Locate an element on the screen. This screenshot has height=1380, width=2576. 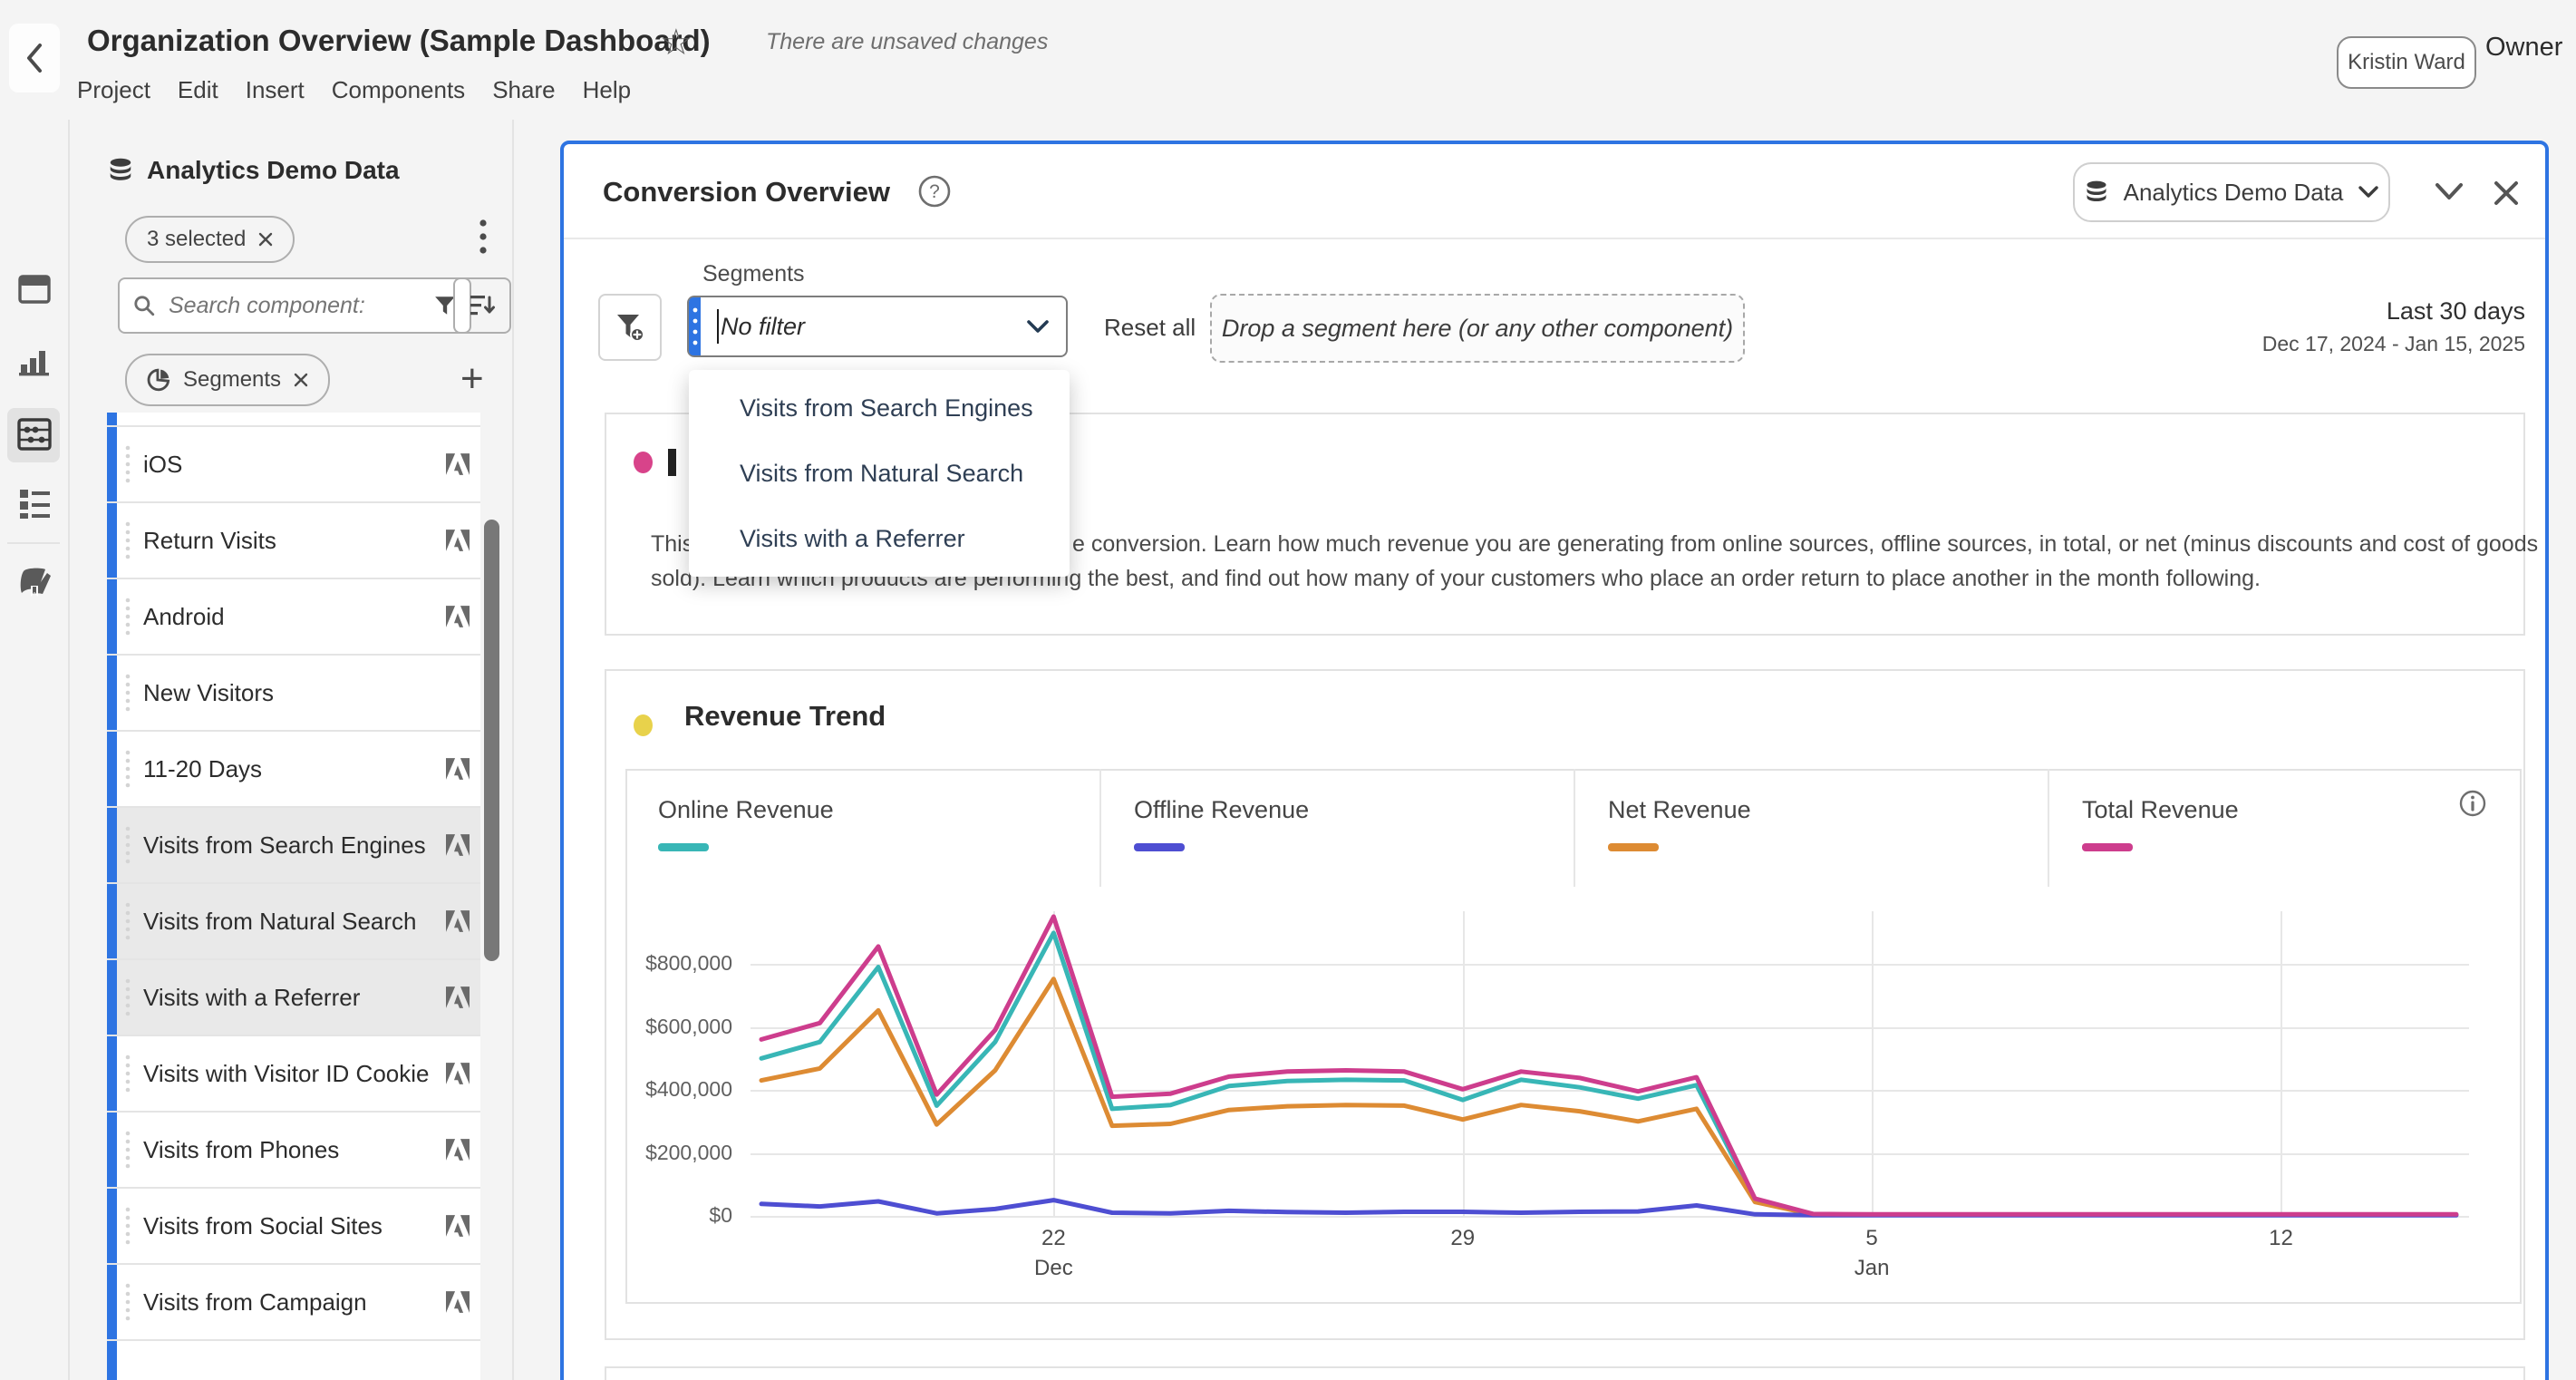
info-icon is located at coordinates (2472, 803).